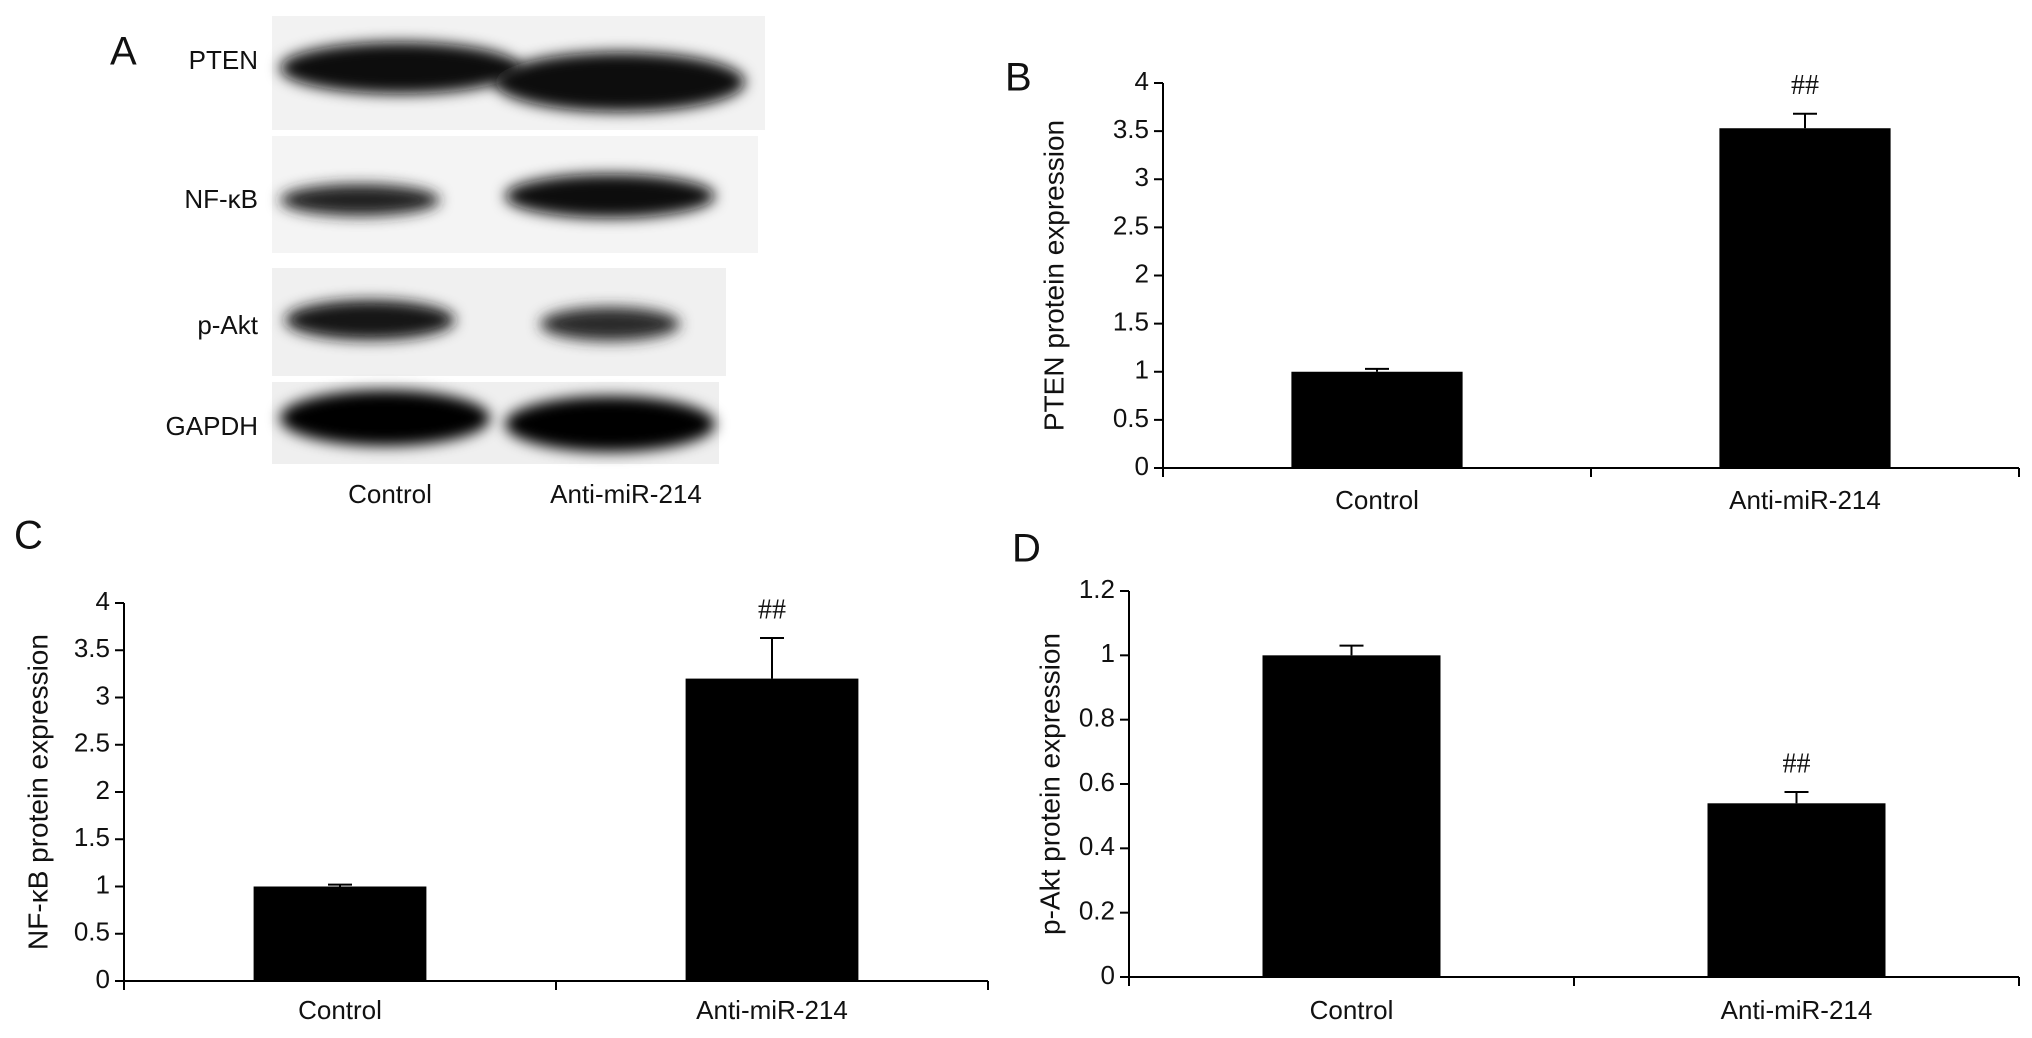 The width and height of the screenshot is (2032, 1038). What do you see at coordinates (1018, 78) in the screenshot?
I see `panel-label: B` at bounding box center [1018, 78].